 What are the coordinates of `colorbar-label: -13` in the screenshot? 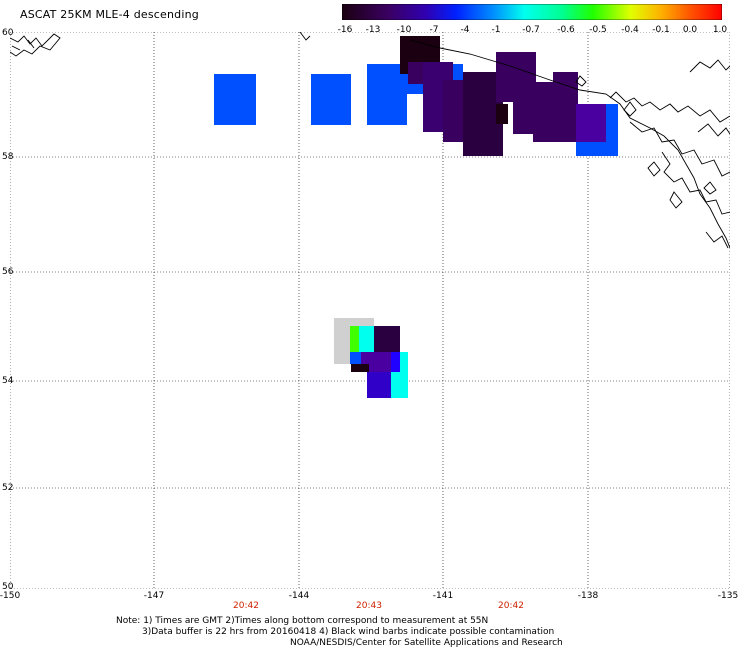 It's located at (373, 30).